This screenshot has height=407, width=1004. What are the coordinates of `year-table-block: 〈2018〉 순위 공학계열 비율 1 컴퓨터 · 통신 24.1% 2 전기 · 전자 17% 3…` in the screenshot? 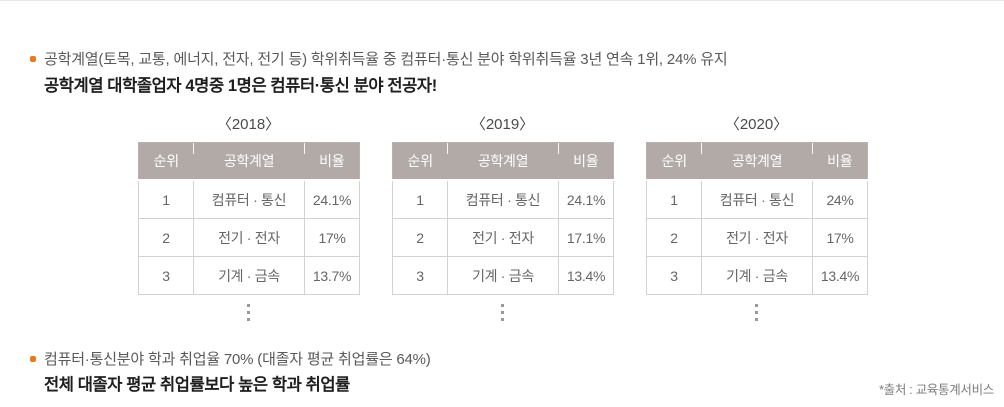 It's located at (249, 217).